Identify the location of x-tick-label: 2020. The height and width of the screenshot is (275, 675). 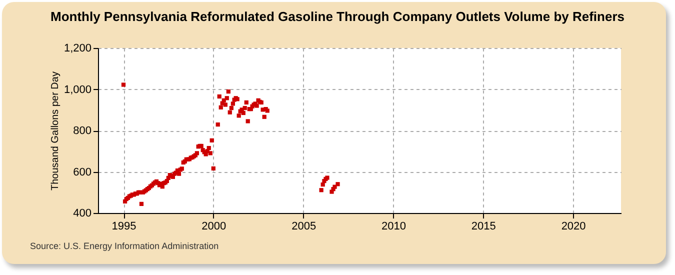
(573, 226).